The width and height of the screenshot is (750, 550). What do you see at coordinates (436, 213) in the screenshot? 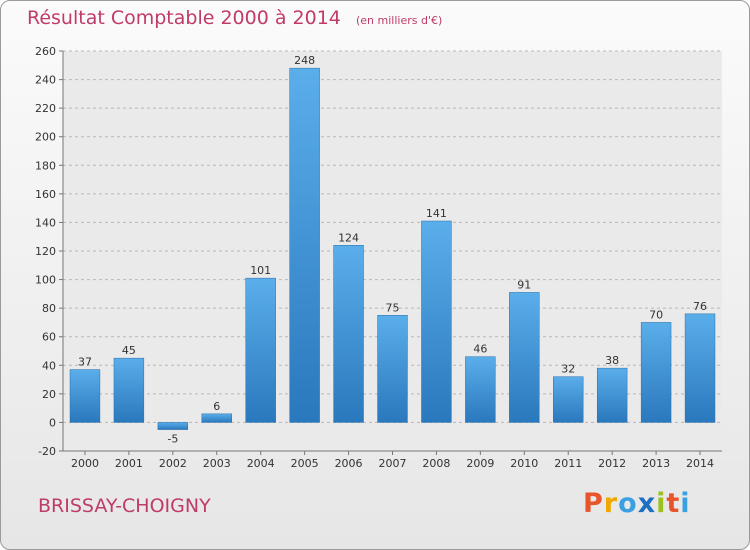
I see `data-label-2008: 141` at bounding box center [436, 213].